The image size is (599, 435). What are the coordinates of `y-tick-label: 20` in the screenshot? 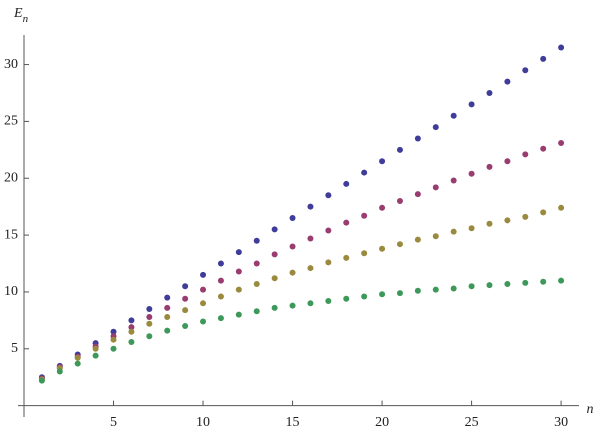 It's located at (11, 177).